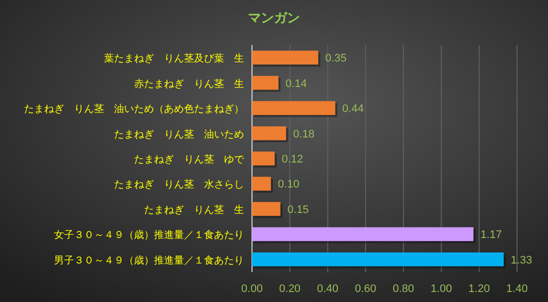  Describe the element at coordinates (336, 58) in the screenshot. I see `data-label: 0.35` at that location.